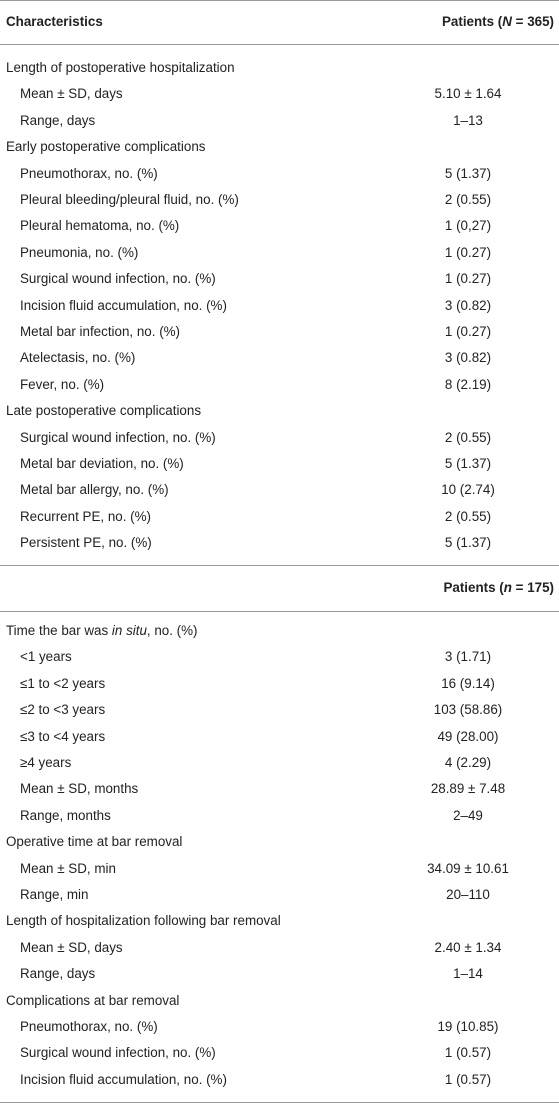 The width and height of the screenshot is (559, 1106). I want to click on table-row: Atelectasis, no. (%) 3 (0.82), so click(279, 358).